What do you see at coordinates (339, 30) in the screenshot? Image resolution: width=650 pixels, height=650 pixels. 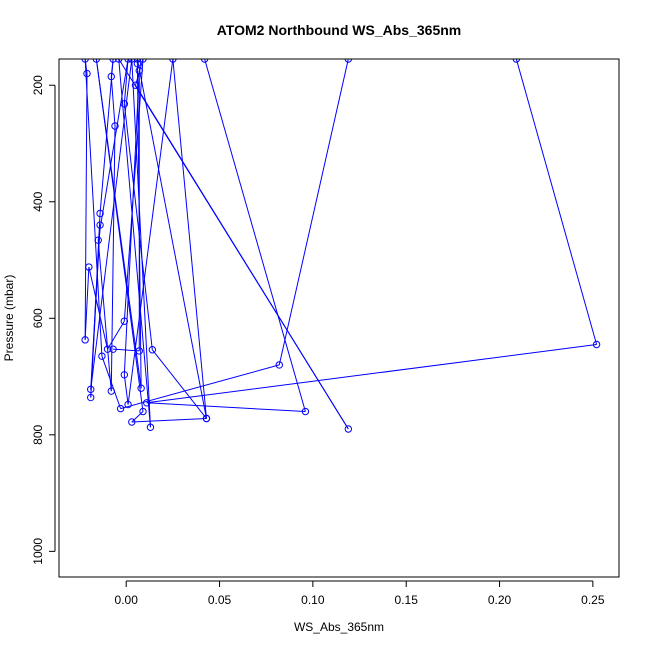 I see `chart-title: ATOM2 Northbound WS_Abs_365nm` at bounding box center [339, 30].